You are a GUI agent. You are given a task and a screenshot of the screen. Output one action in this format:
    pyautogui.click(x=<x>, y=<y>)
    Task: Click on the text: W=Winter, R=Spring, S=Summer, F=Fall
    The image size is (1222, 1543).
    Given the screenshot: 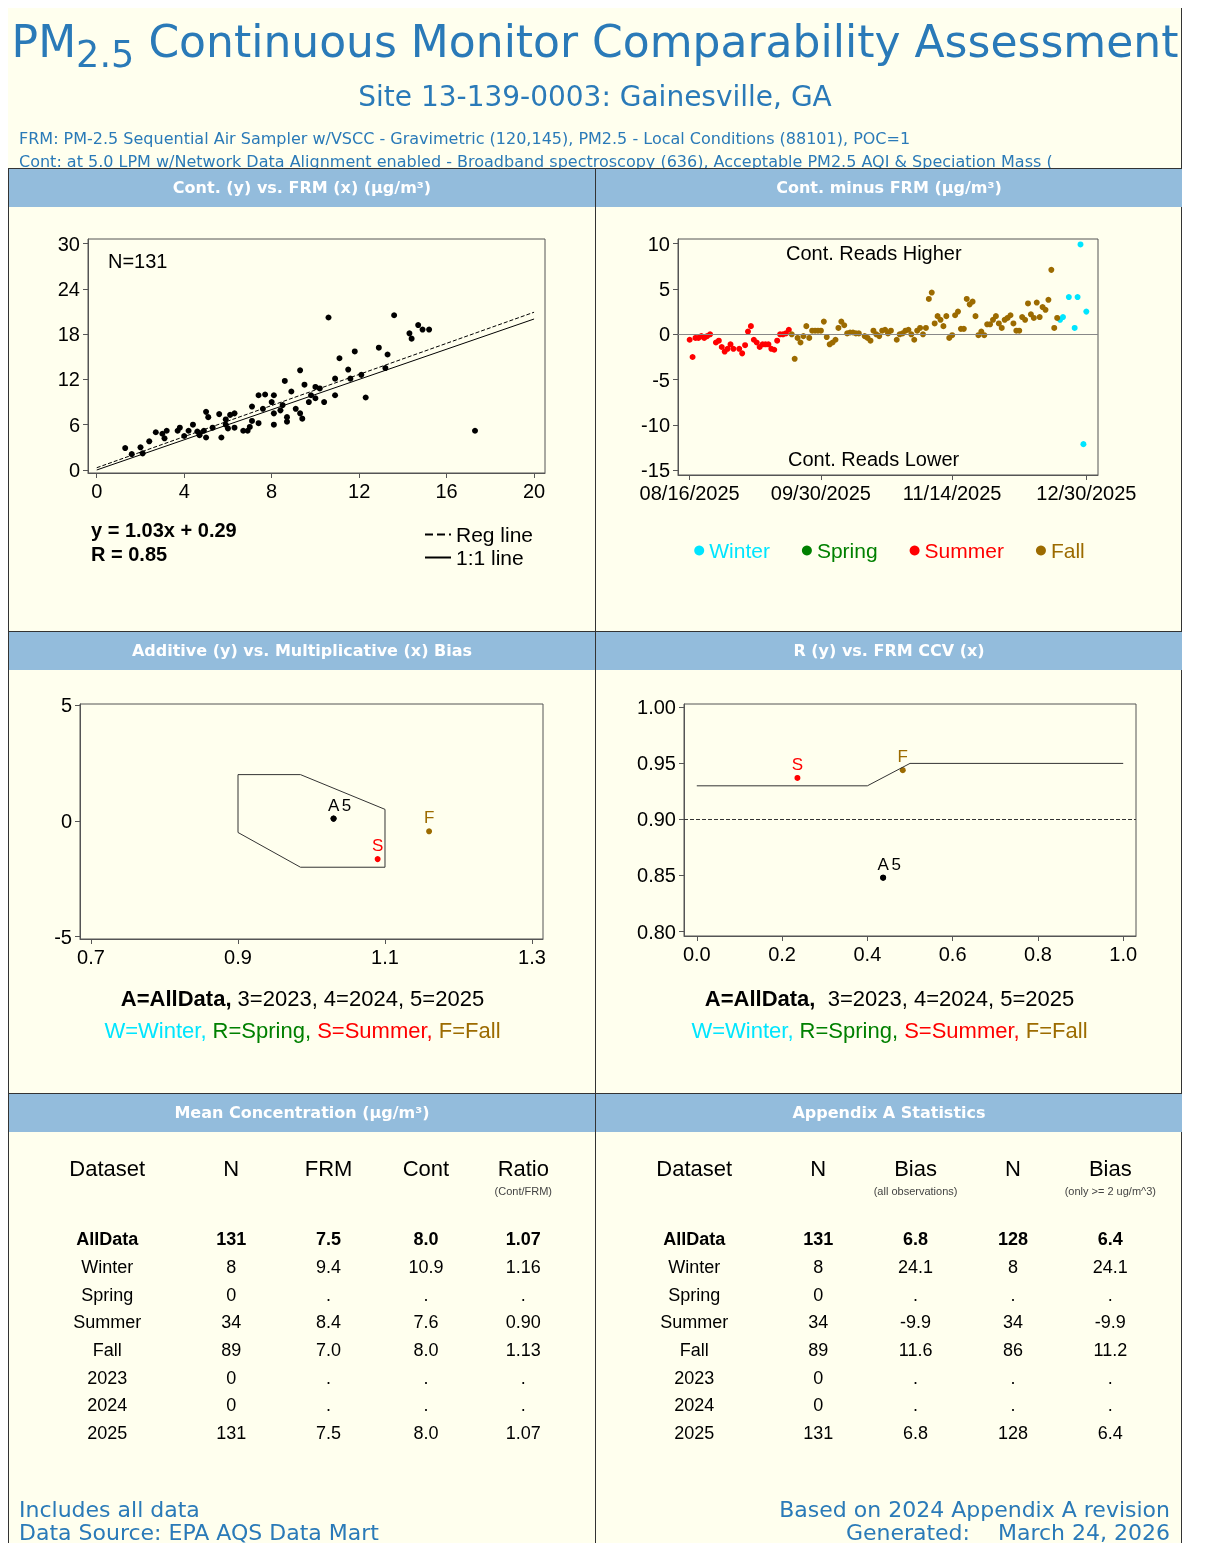 What is the action you would take?
    pyautogui.click(x=302, y=1030)
    